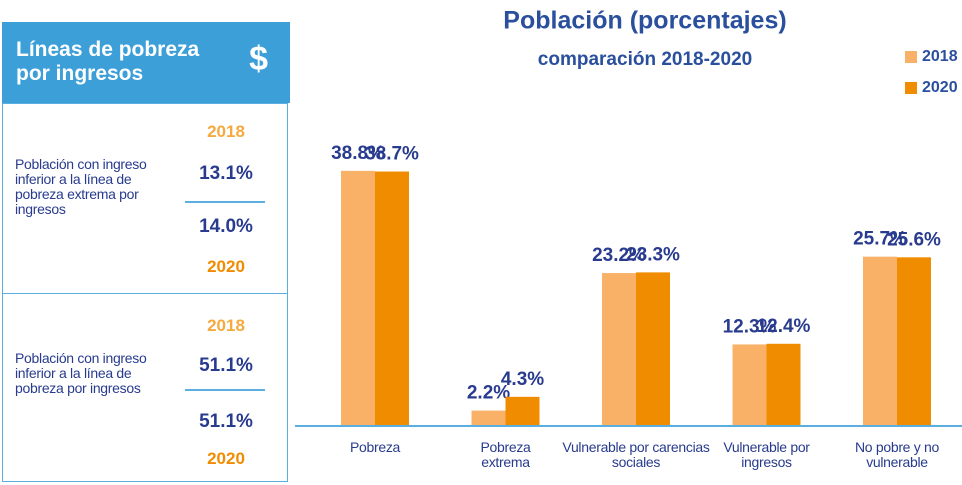  Describe the element at coordinates (636, 454) in the screenshot. I see `x-tick-label: Vulnerable por carencias sociales` at that location.